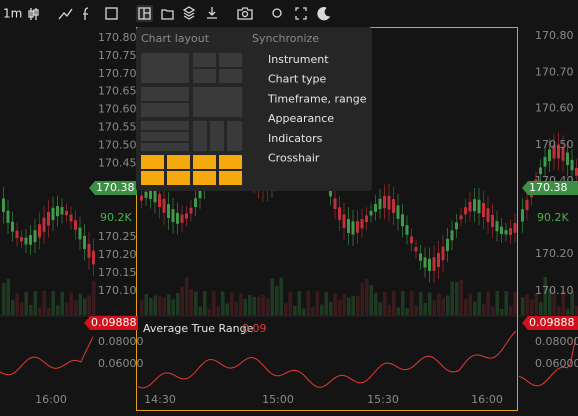 The height and width of the screenshot is (416, 578). I want to click on price-label: 170.50, so click(554, 144).